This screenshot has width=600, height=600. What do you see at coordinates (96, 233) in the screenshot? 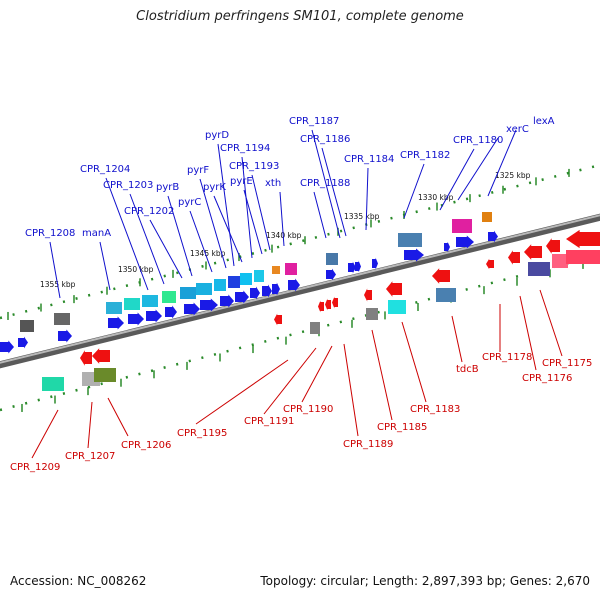
I see `forward-gene-label: manA` at bounding box center [96, 233].